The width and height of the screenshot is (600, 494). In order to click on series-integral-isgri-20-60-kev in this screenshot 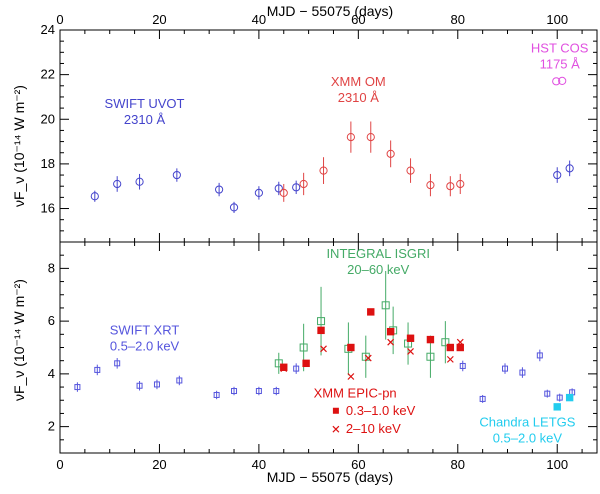, I will do `click(362, 324)`.